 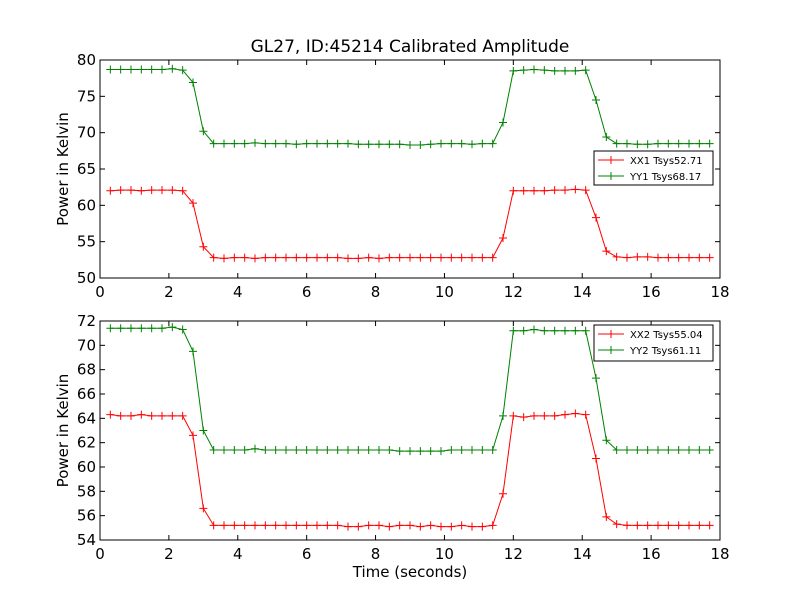 What do you see at coordinates (651, 292) in the screenshot?
I see `x-tick-label: 16` at bounding box center [651, 292].